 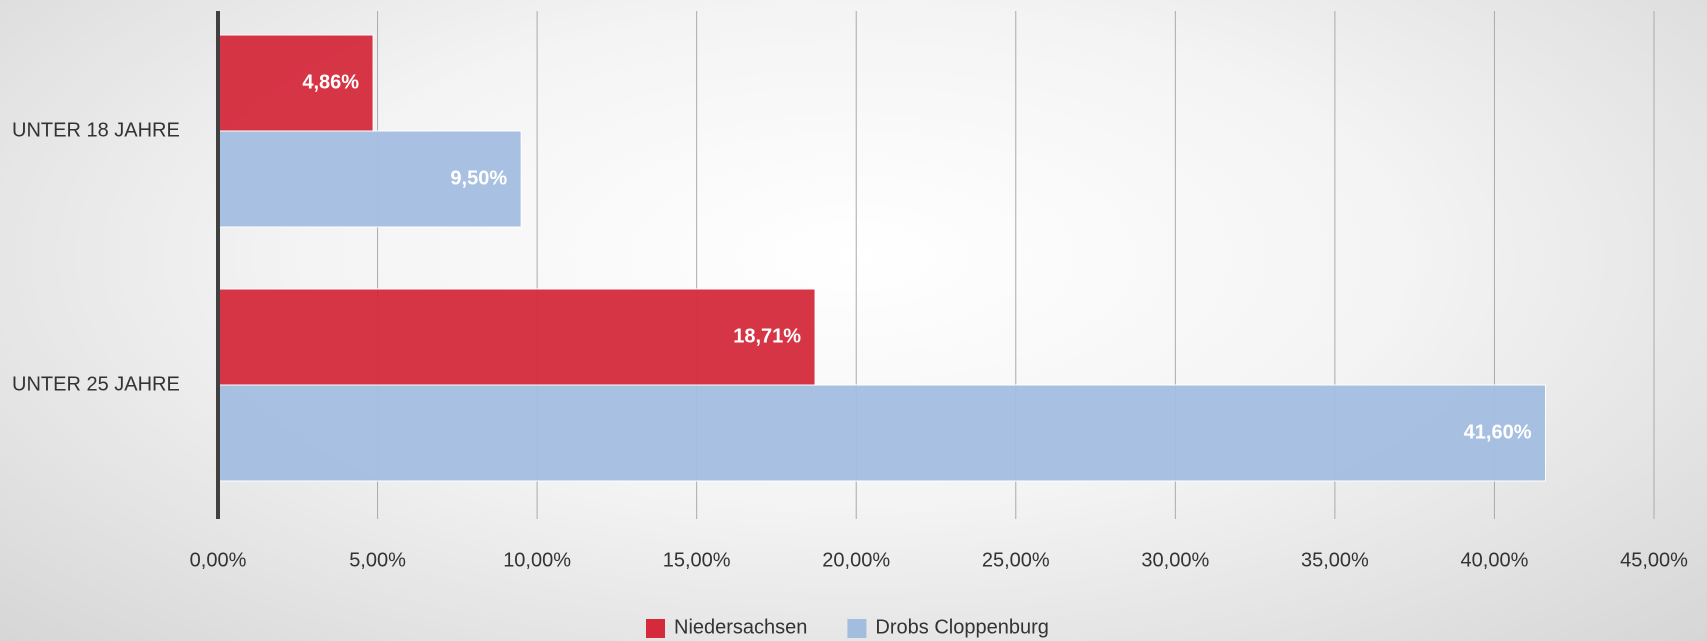 What do you see at coordinates (1654, 560) in the screenshot?
I see `x-tick-label: 45,00%` at bounding box center [1654, 560].